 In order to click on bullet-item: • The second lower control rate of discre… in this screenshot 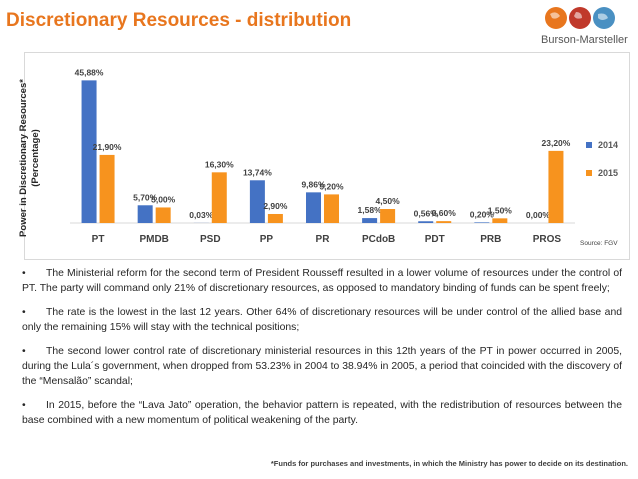, I will do `click(322, 366)`.